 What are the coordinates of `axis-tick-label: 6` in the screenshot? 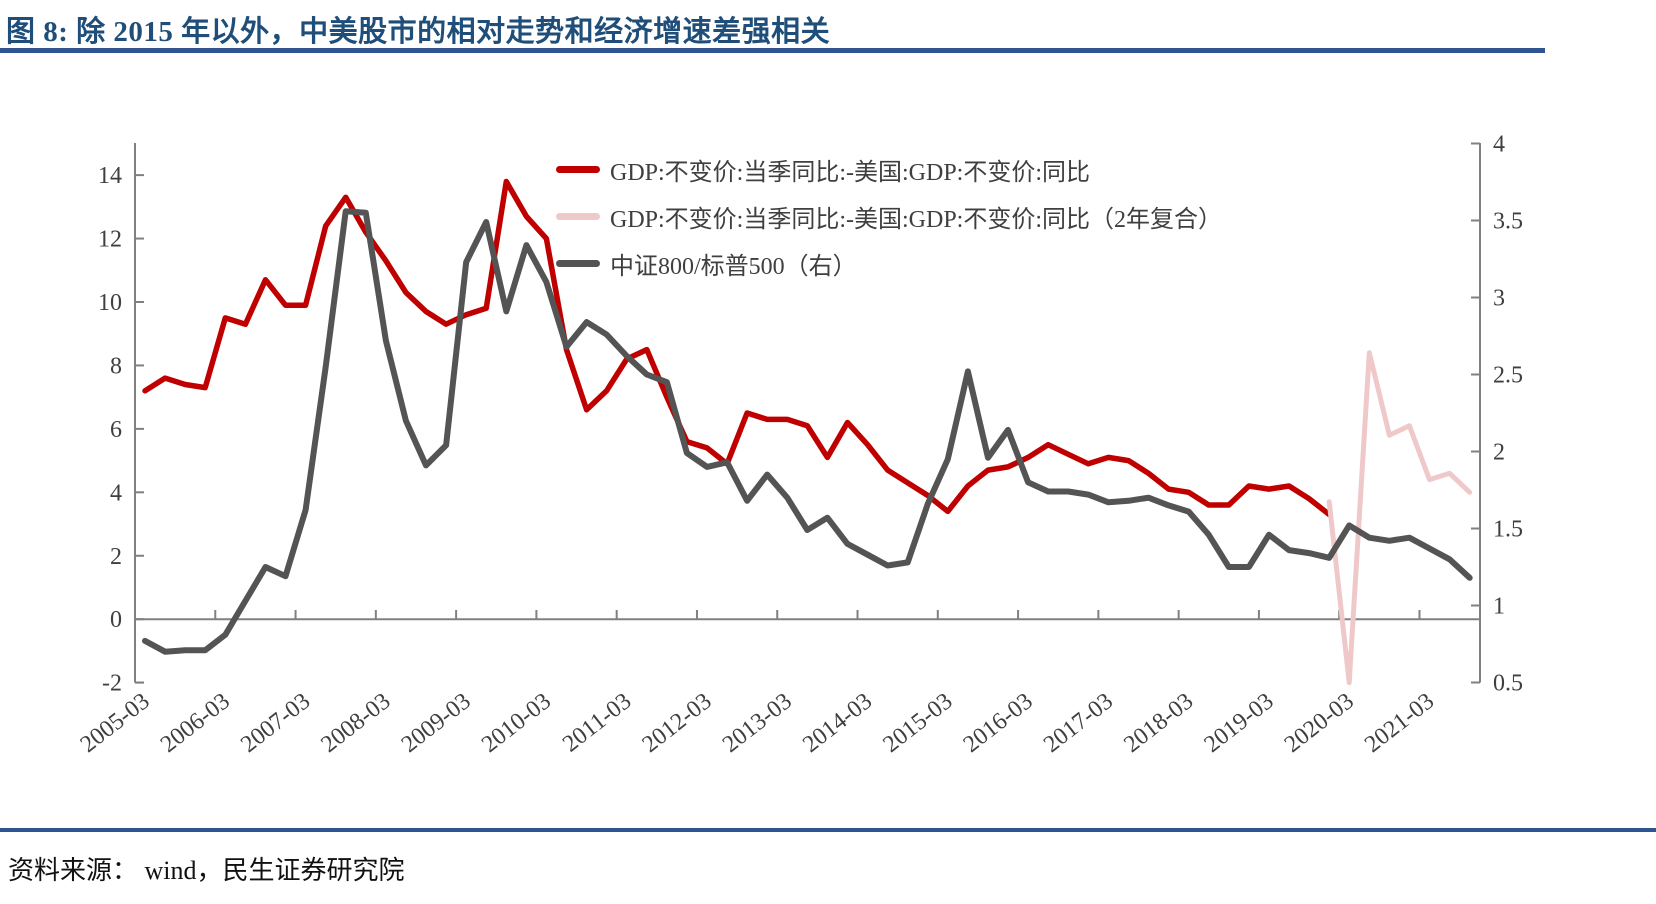 It's located at (116, 430).